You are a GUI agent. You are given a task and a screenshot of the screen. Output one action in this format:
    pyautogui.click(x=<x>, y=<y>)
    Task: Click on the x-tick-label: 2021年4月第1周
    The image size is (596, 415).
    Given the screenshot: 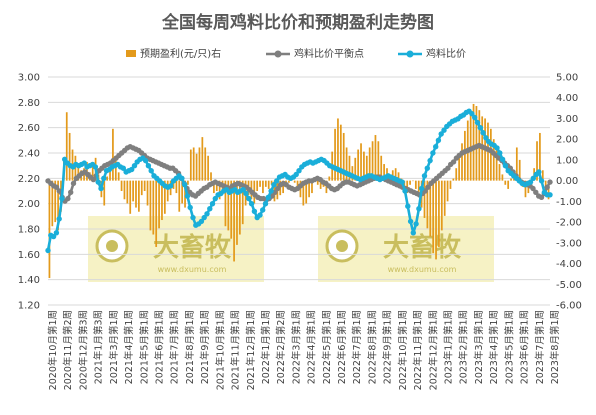 What is the action you would take?
    pyautogui.click(x=129, y=347)
    